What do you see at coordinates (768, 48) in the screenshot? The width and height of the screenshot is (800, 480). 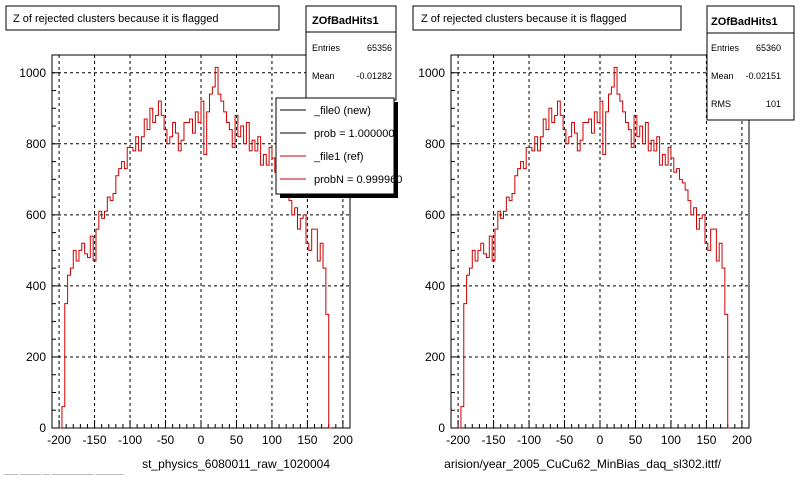 I see `right-stats-value: 65360` at bounding box center [768, 48].